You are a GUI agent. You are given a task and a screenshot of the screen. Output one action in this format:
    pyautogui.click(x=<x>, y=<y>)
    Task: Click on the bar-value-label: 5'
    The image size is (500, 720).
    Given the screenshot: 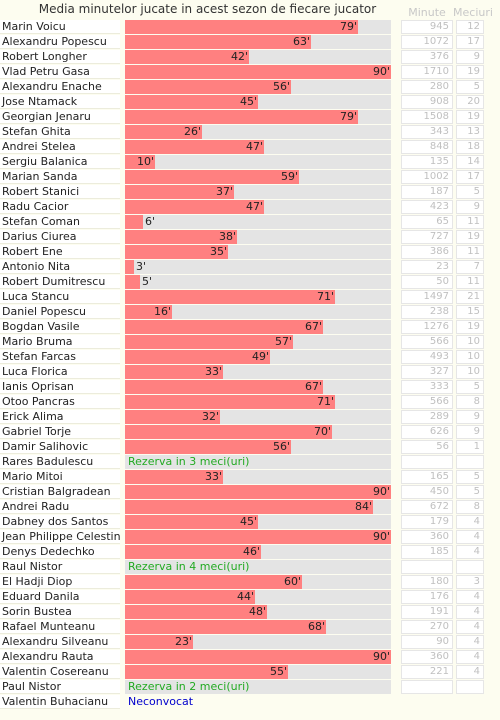 What is the action you would take?
    pyautogui.click(x=147, y=281)
    